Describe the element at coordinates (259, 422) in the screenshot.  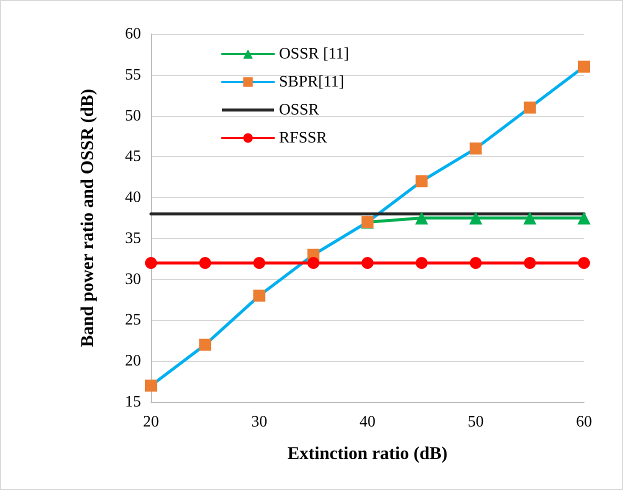
I see `x-tick-label: 30` at that location.